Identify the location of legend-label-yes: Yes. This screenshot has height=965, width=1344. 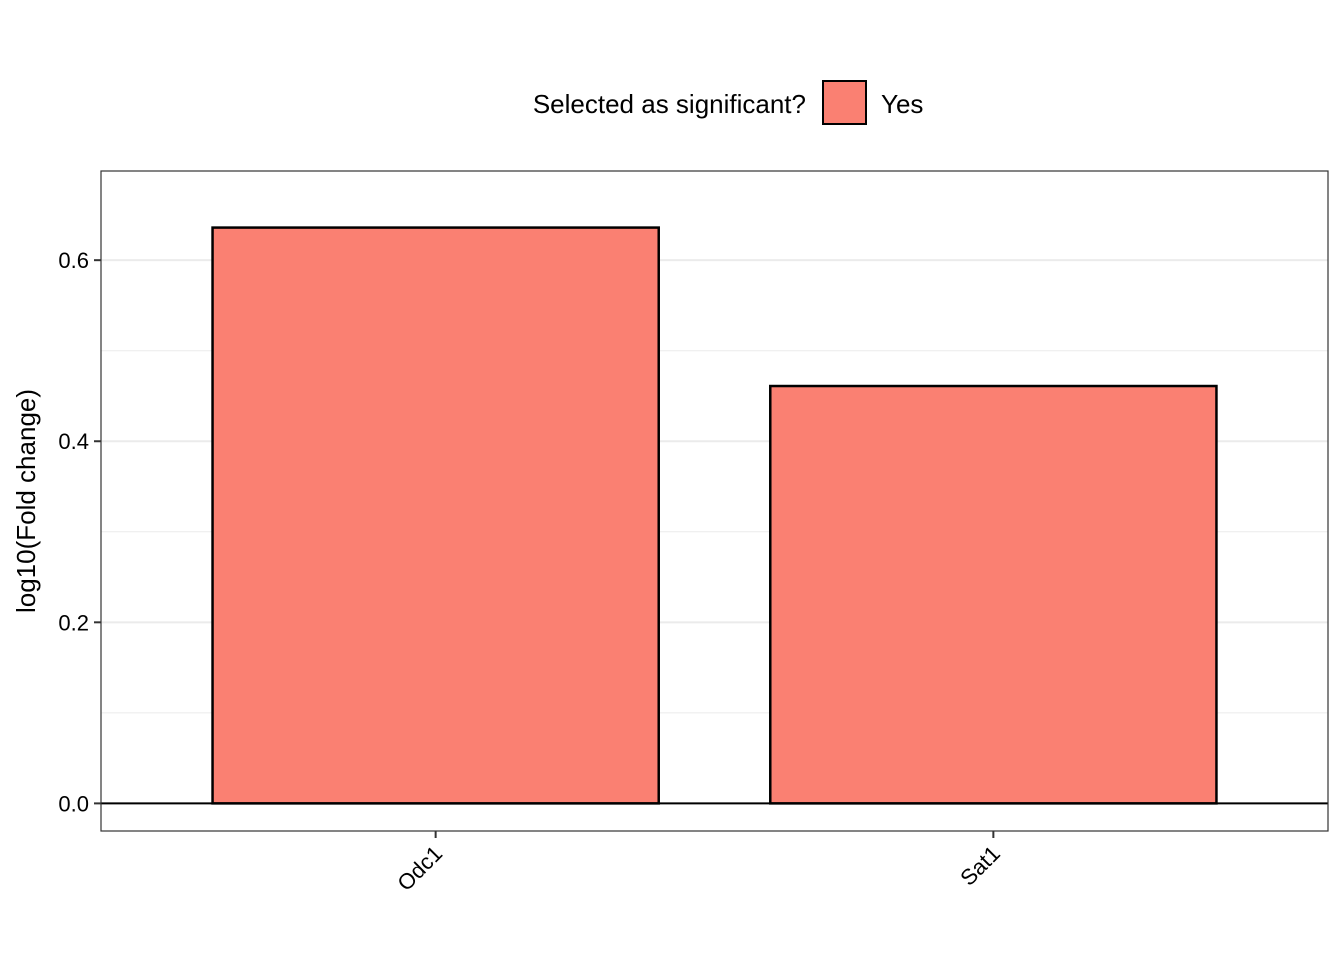
(902, 104).